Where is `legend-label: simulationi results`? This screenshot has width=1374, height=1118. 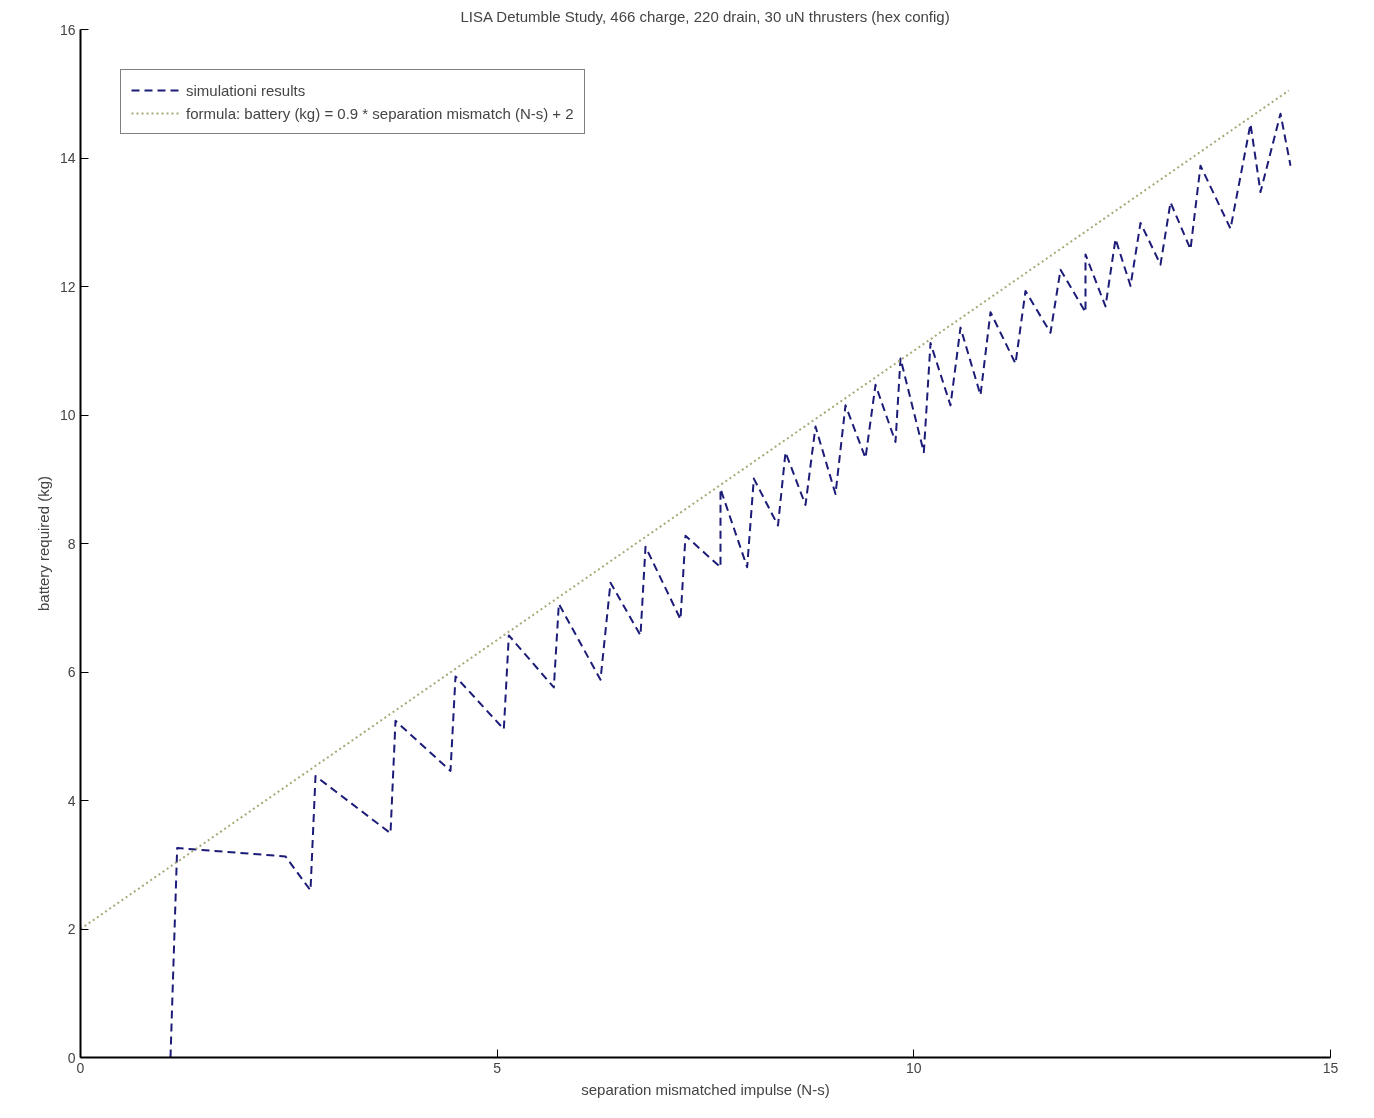 legend-label: simulationi results is located at coordinates (246, 90).